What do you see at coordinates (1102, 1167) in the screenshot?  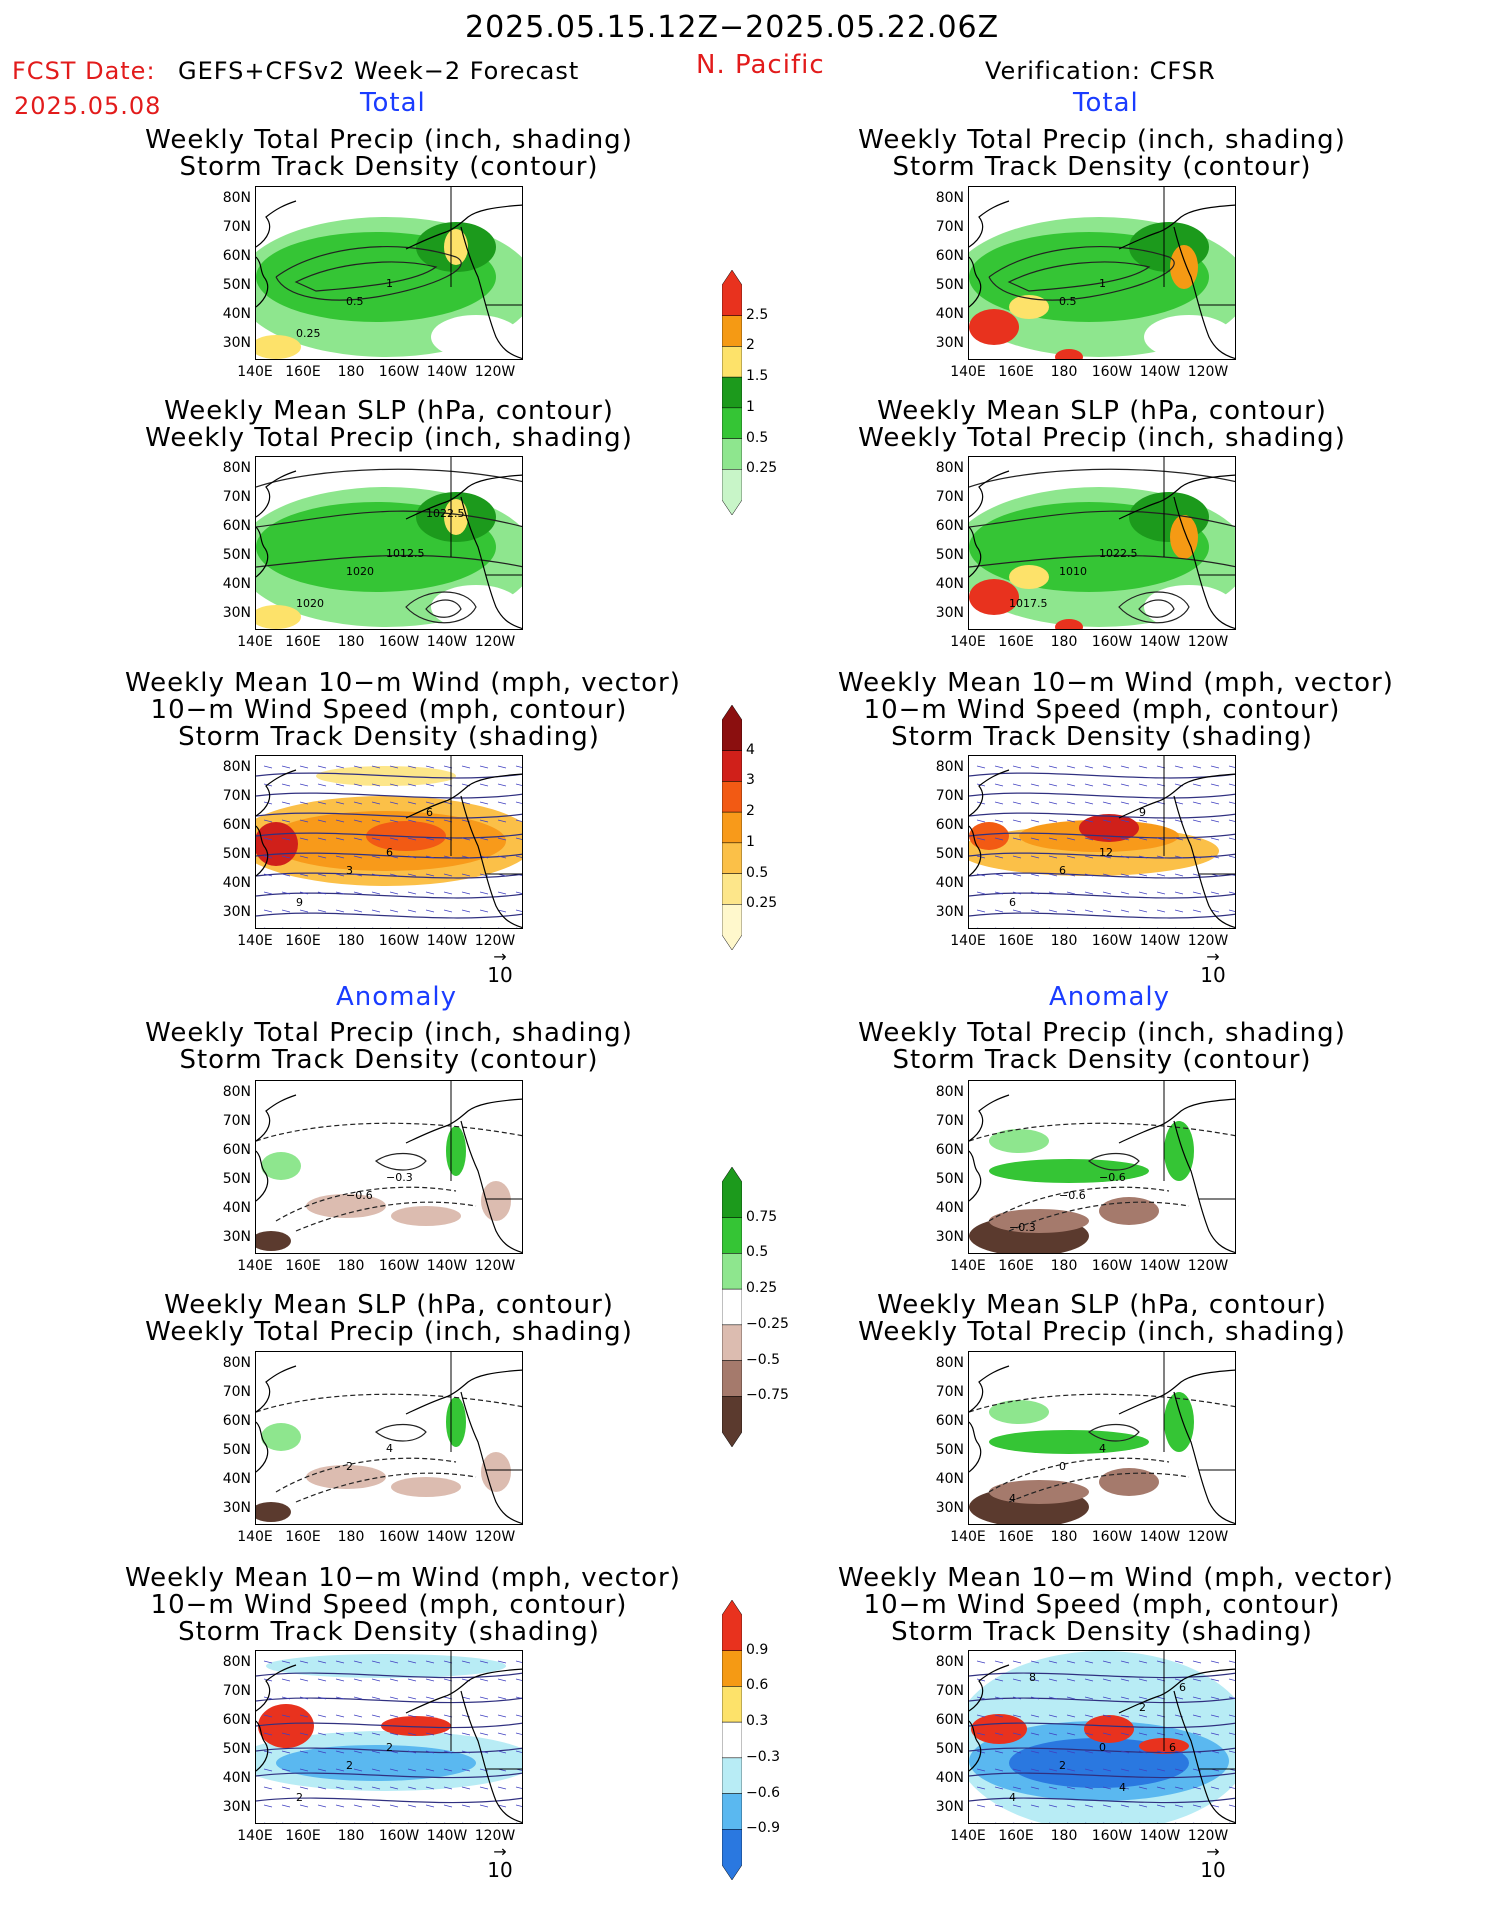 I see `map-panel: −0.6 −0.6 −0.3` at bounding box center [1102, 1167].